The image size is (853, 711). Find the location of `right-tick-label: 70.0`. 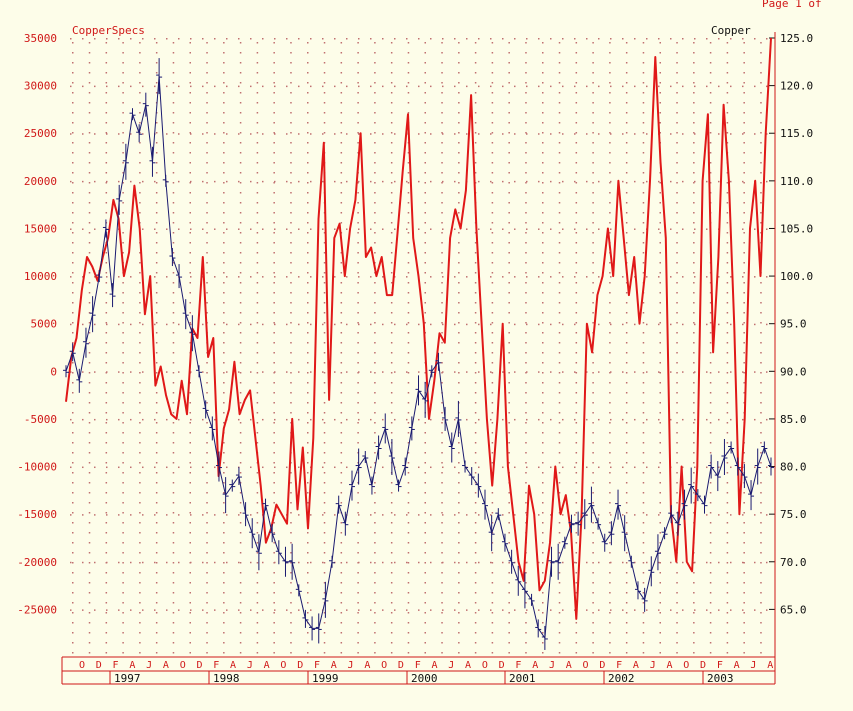

right-tick-label: 70.0 is located at coordinates (793, 562).